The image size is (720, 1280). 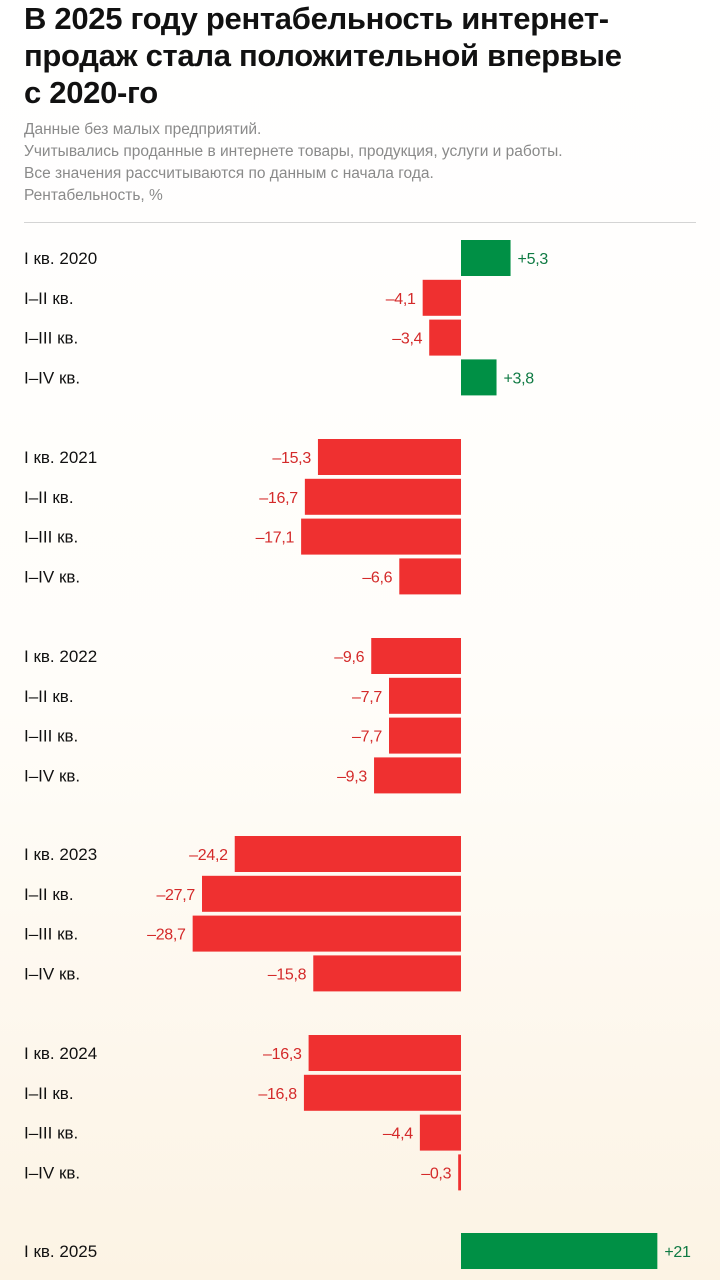 What do you see at coordinates (277, 1094) in the screenshot?
I see `value-label: –16,8` at bounding box center [277, 1094].